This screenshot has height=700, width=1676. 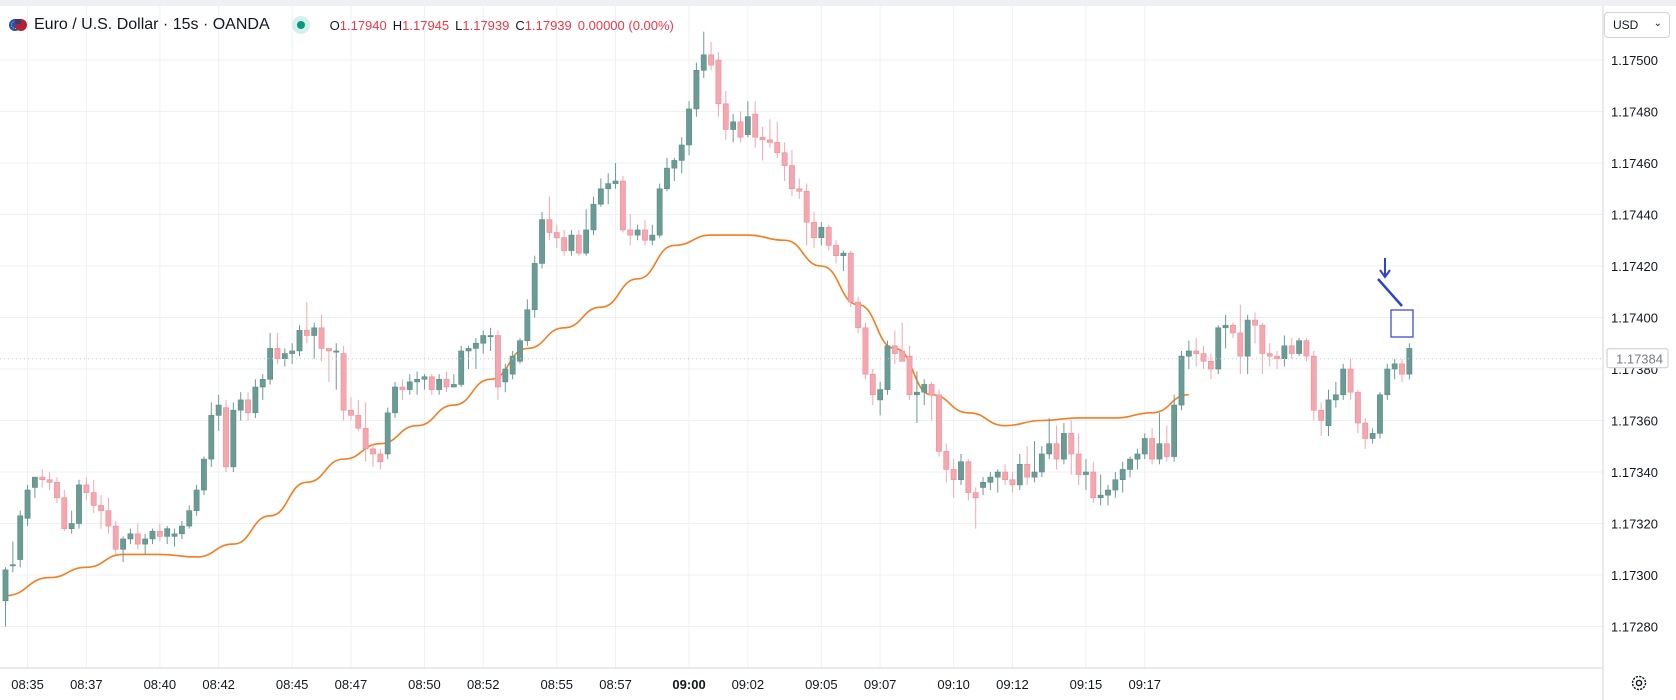 I want to click on ohlc-high: H1.17945, so click(x=421, y=25).